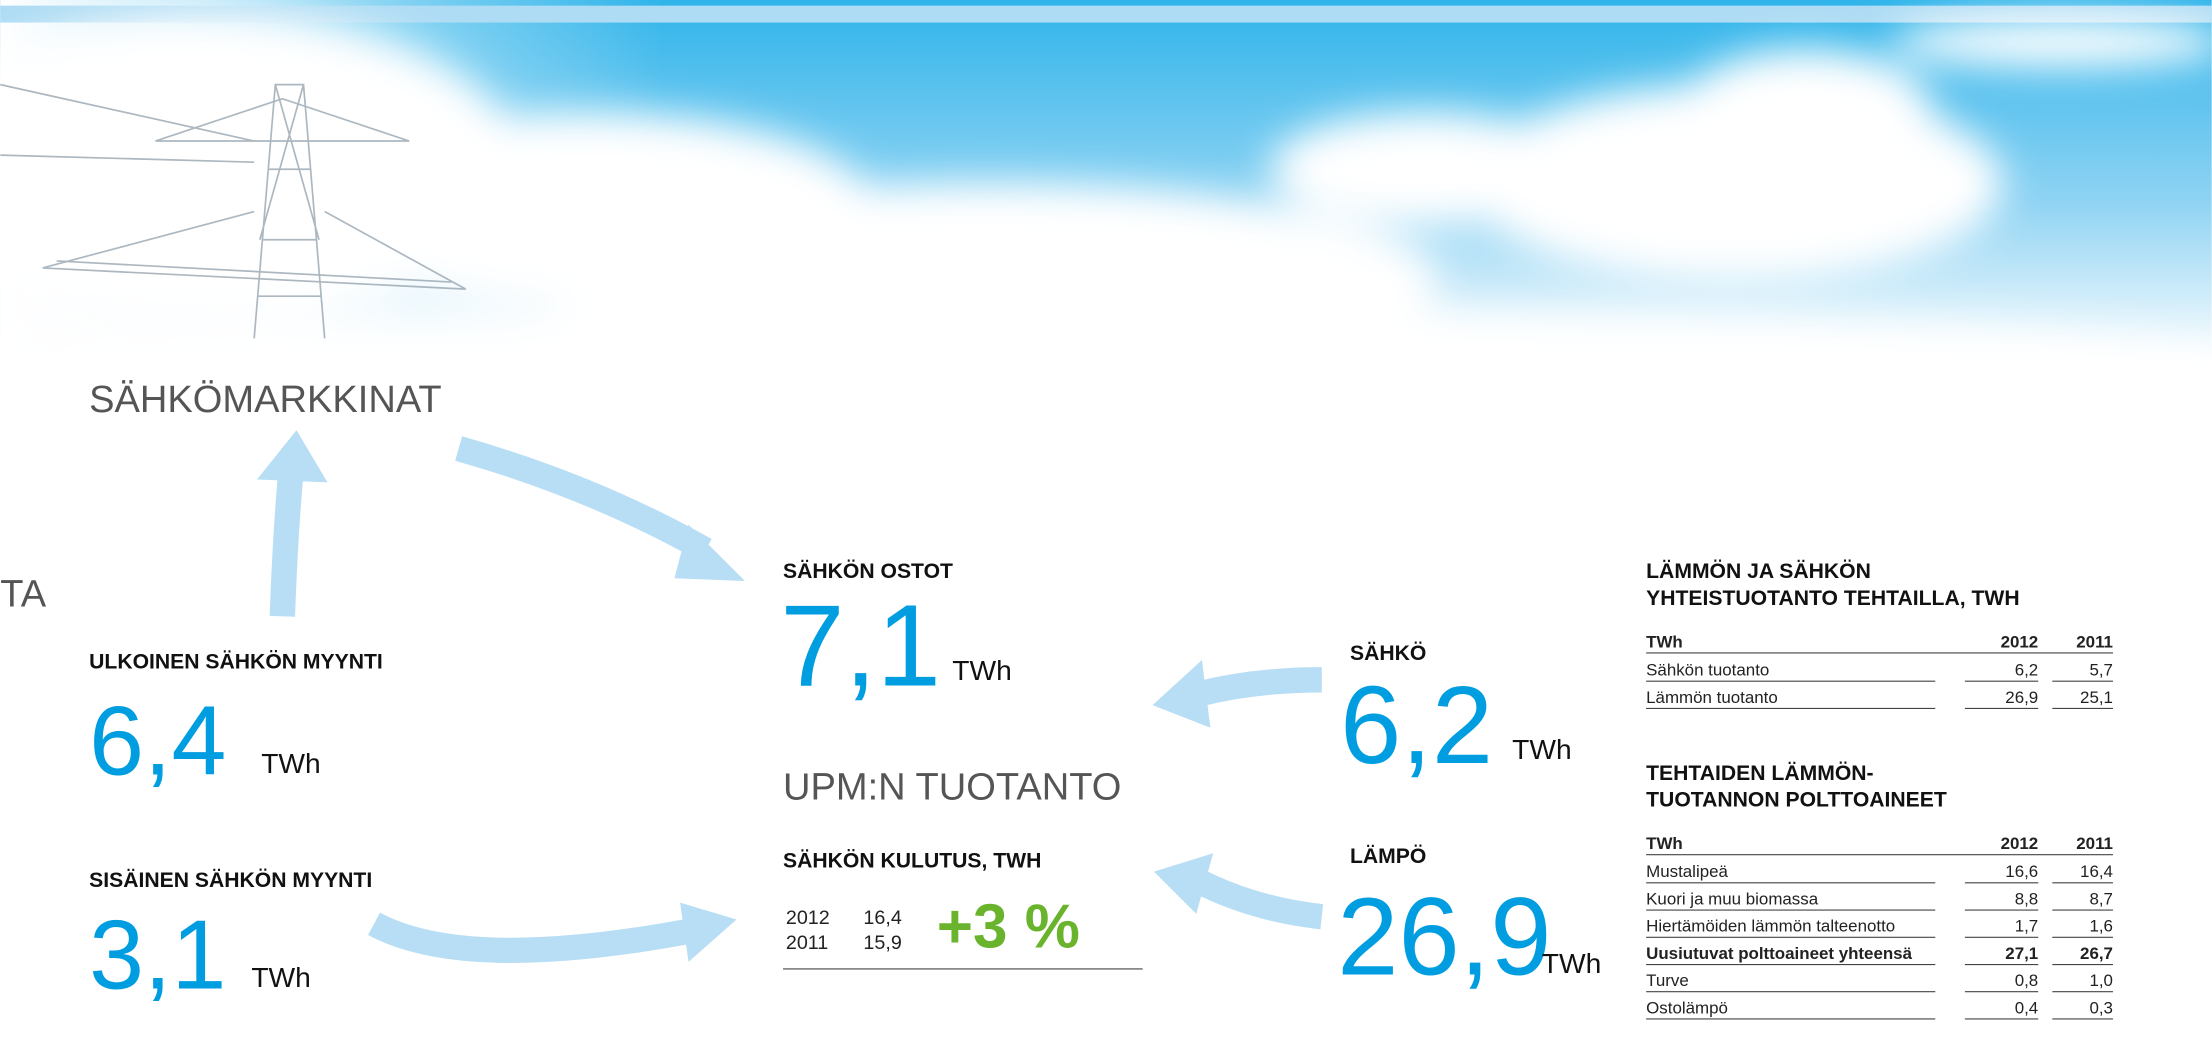 The height and width of the screenshot is (1038, 2212). I want to click on table-cell: Turve, so click(1667, 980).